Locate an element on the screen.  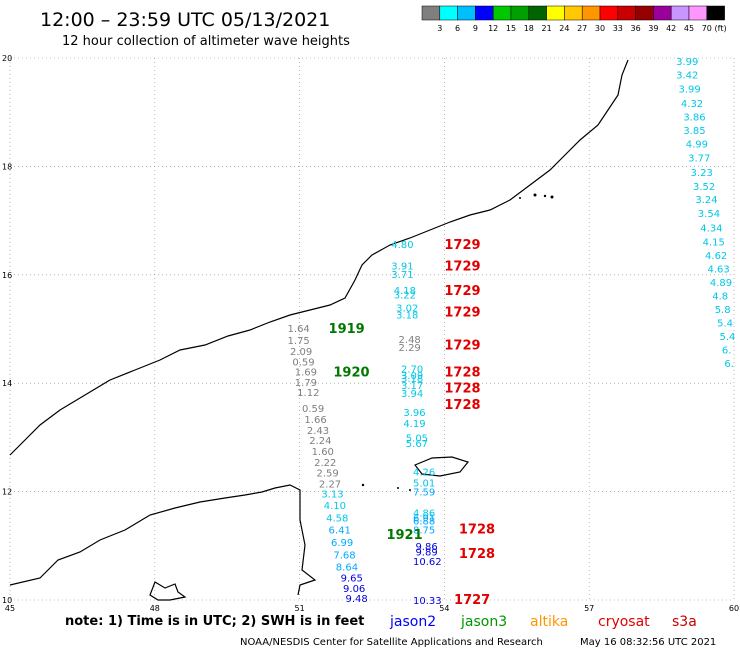
x-tick-label: 48 is located at coordinates (155, 608).